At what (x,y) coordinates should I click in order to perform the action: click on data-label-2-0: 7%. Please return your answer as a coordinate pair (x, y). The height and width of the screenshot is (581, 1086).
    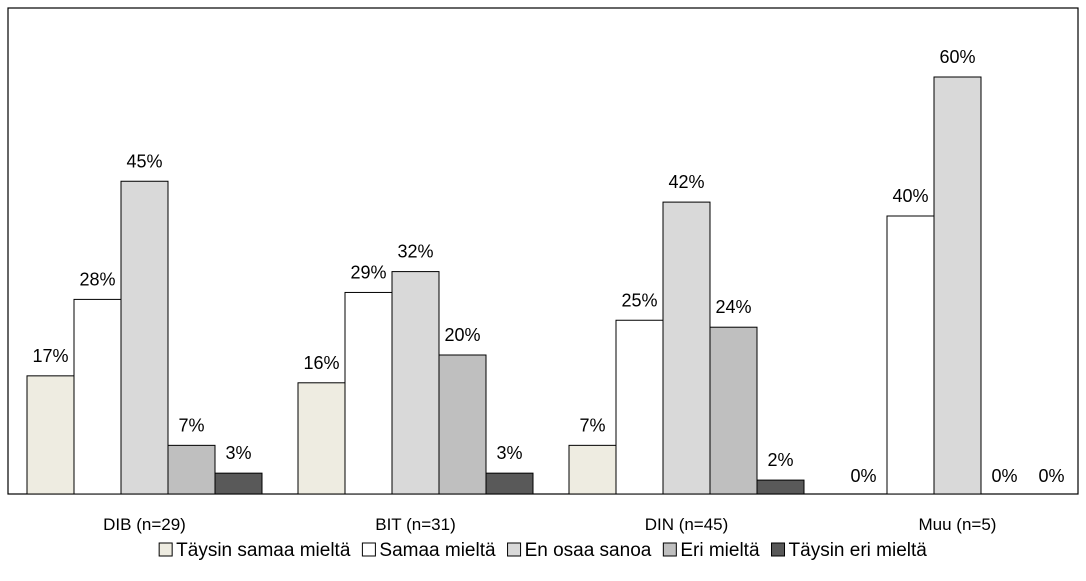
    Looking at the image, I should click on (592, 425).